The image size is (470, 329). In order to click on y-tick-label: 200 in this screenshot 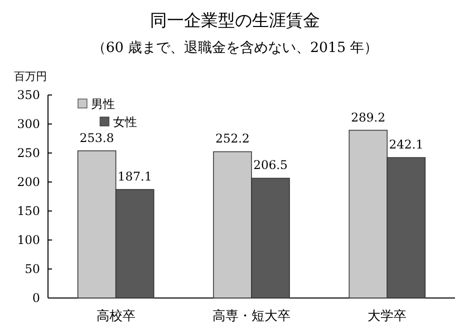, I will do `click(28, 182)`.